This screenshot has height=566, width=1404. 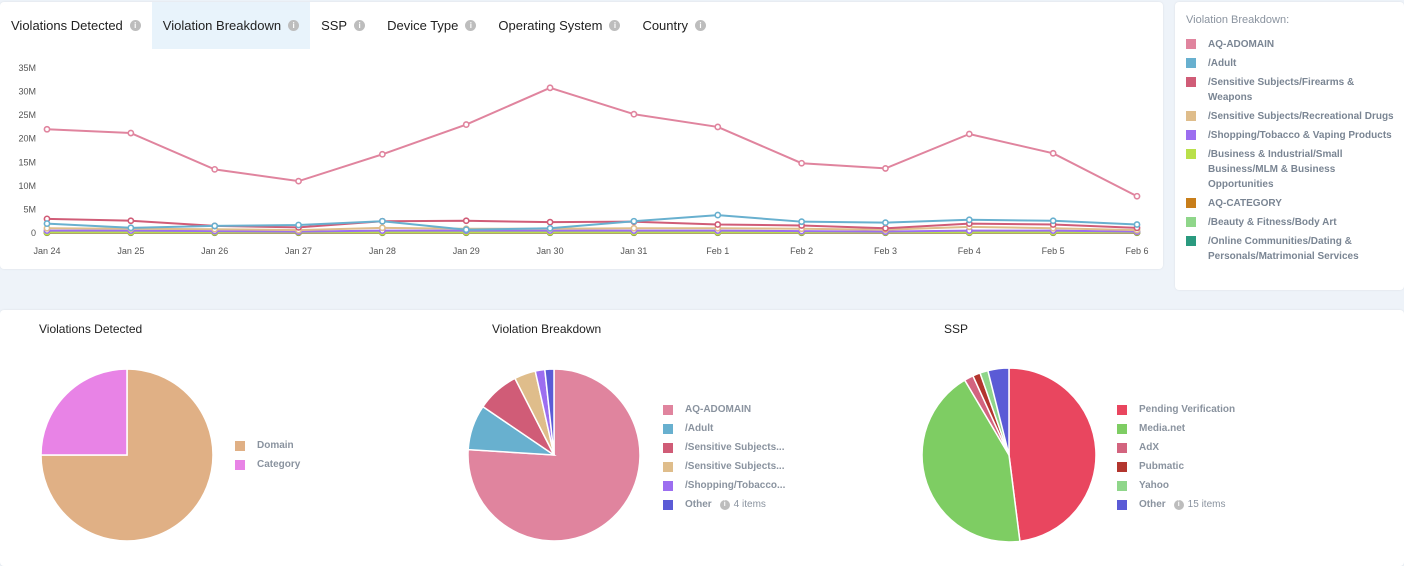 What do you see at coordinates (956, 329) in the screenshot?
I see `pie-title-ssp: SSP` at bounding box center [956, 329].